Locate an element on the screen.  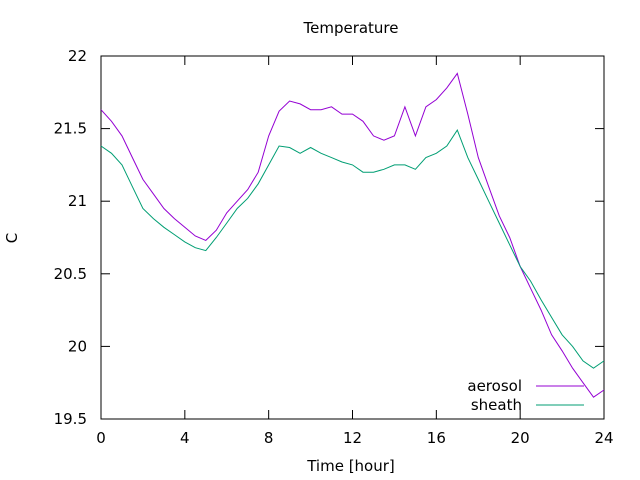
x-tick-label: 20 is located at coordinates (520, 438).